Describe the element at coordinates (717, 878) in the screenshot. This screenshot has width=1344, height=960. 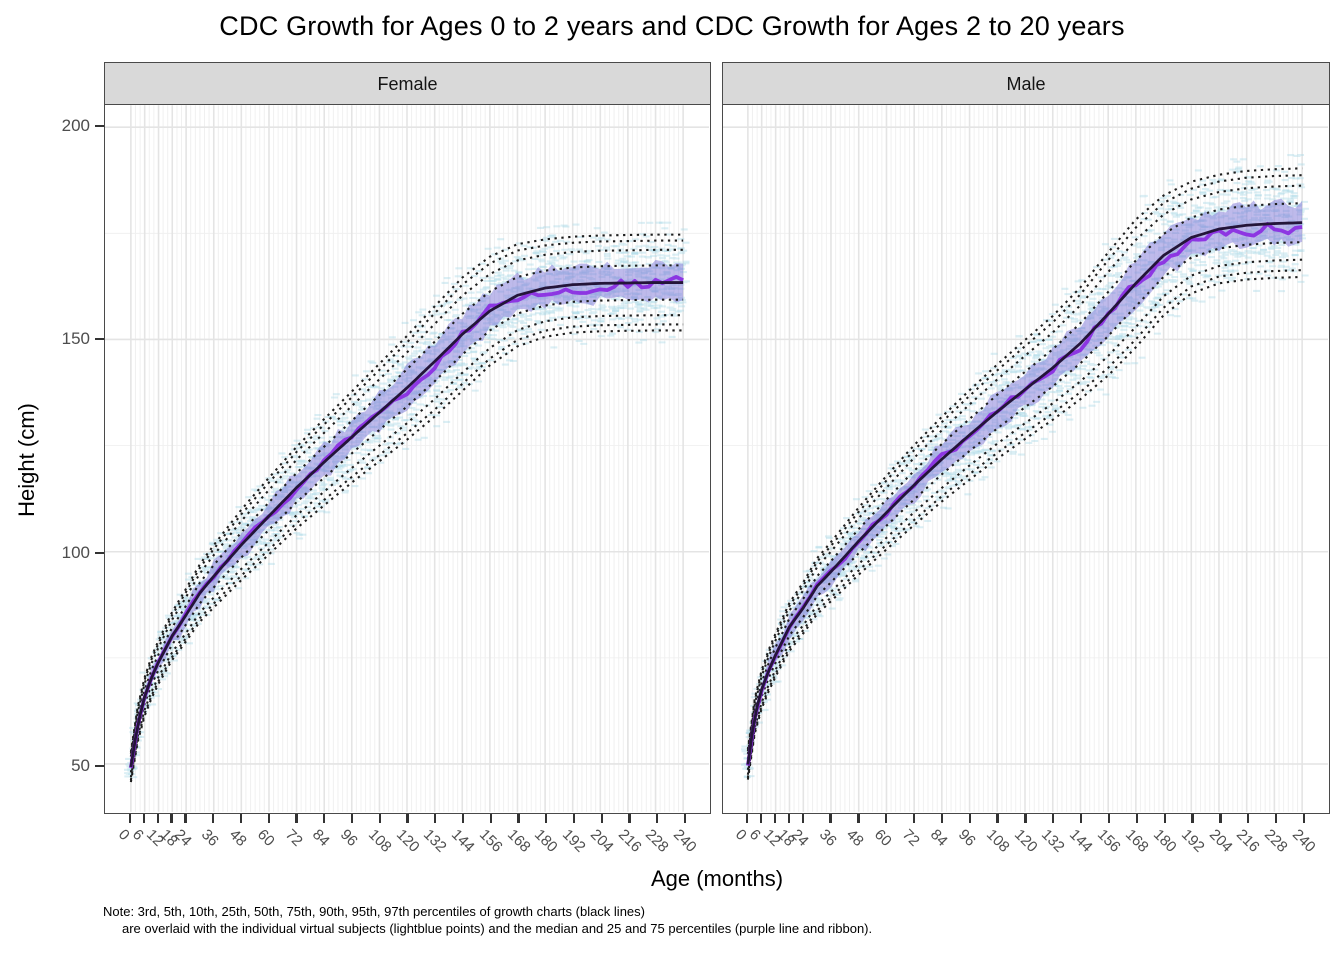
I see `x-axis-title: Age (months)` at that location.